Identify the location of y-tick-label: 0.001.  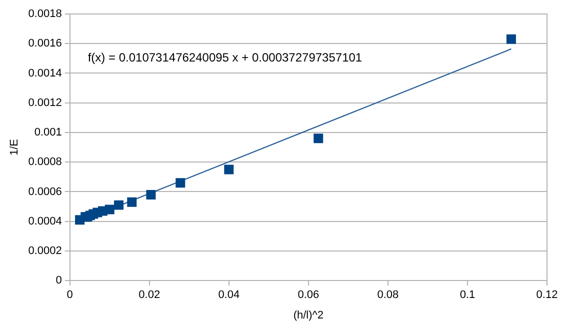
(48, 132).